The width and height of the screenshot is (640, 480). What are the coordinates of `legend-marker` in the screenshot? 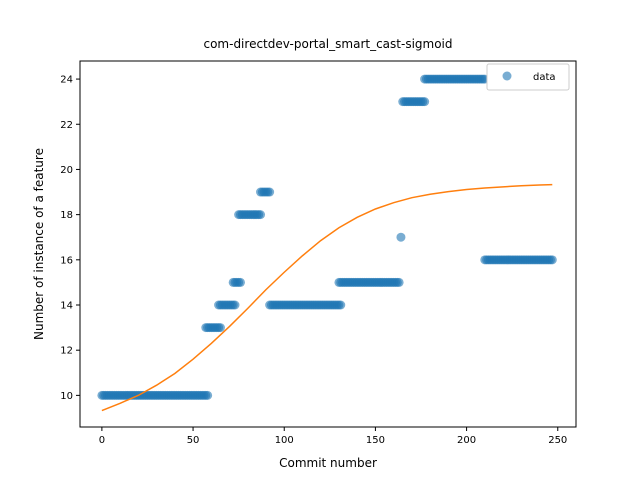 It's located at (507, 76).